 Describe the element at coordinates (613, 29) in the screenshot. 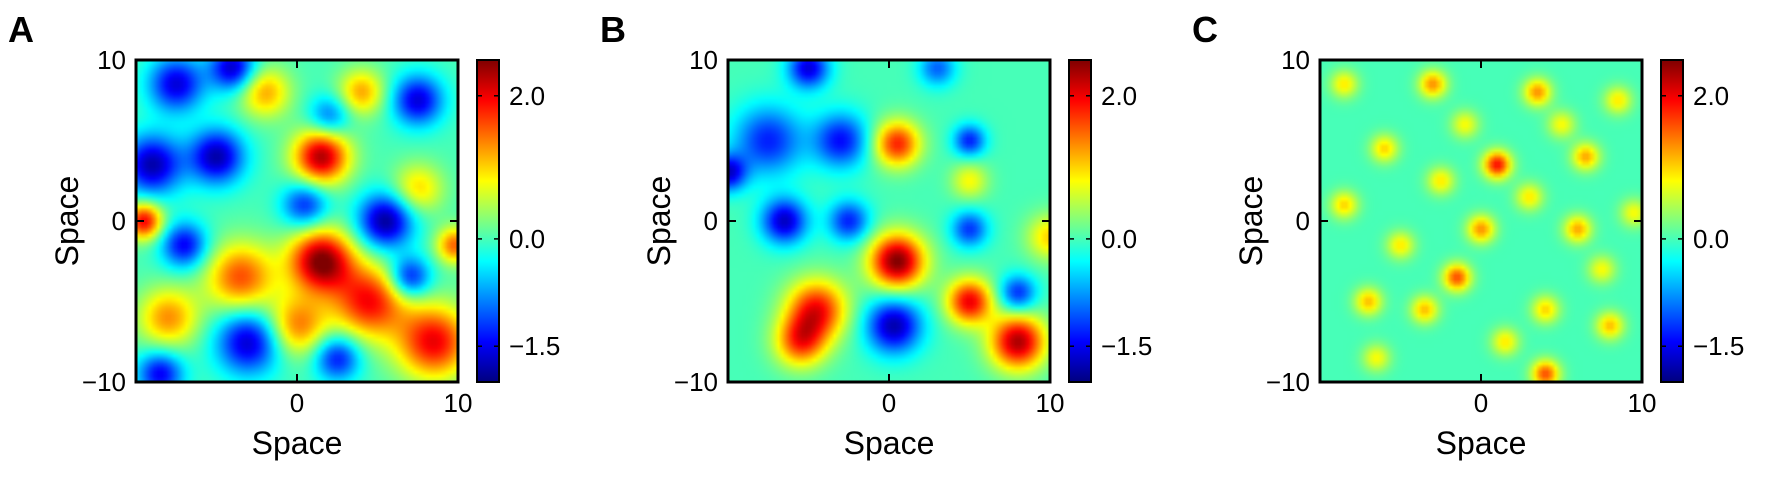

I see `panel-letter-b: B` at that location.